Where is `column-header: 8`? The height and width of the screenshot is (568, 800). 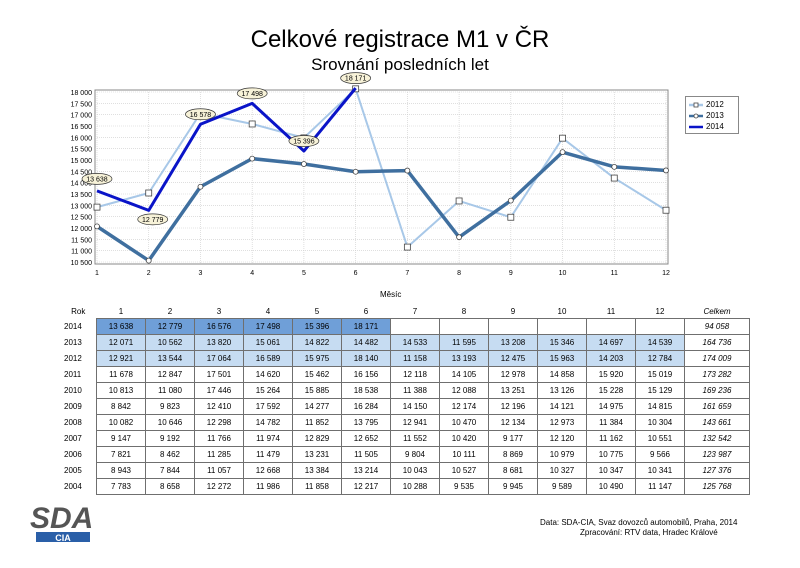
column-header: 8 is located at coordinates (464, 311).